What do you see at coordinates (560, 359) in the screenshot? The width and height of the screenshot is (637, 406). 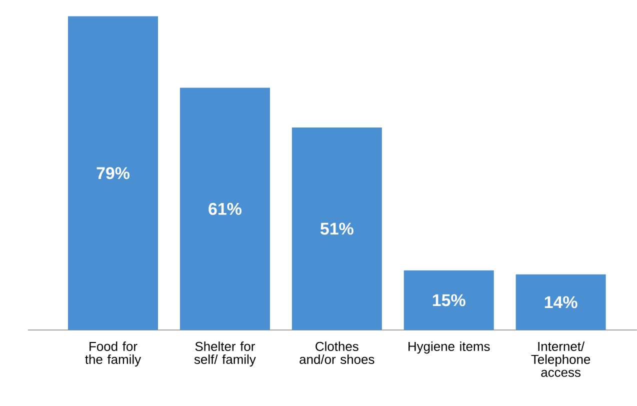 I see `x-tick-label: Internet/ Telephone access` at bounding box center [560, 359].